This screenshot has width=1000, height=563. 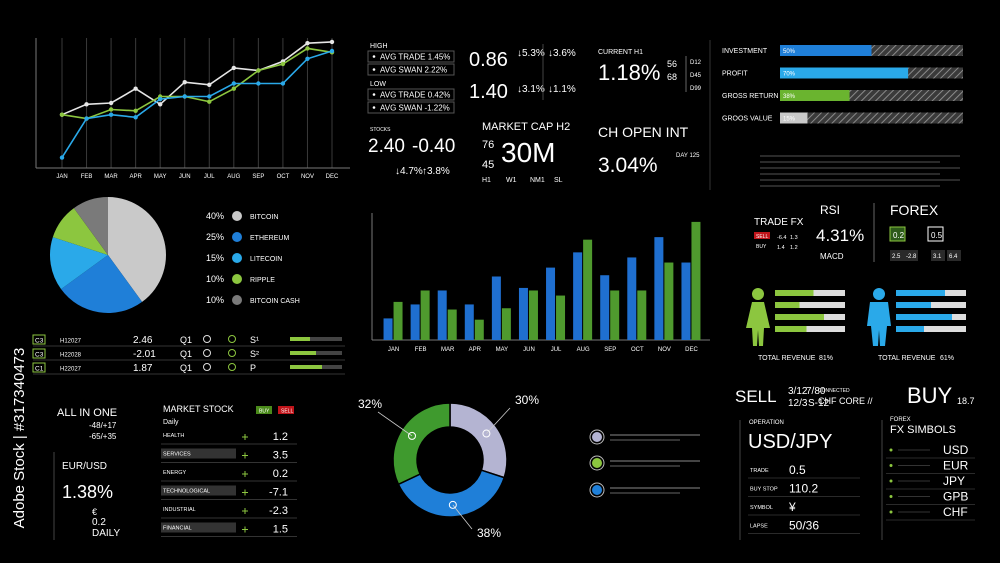 What do you see at coordinates (278, 493) in the screenshot?
I see `label: -7.1` at bounding box center [278, 493].